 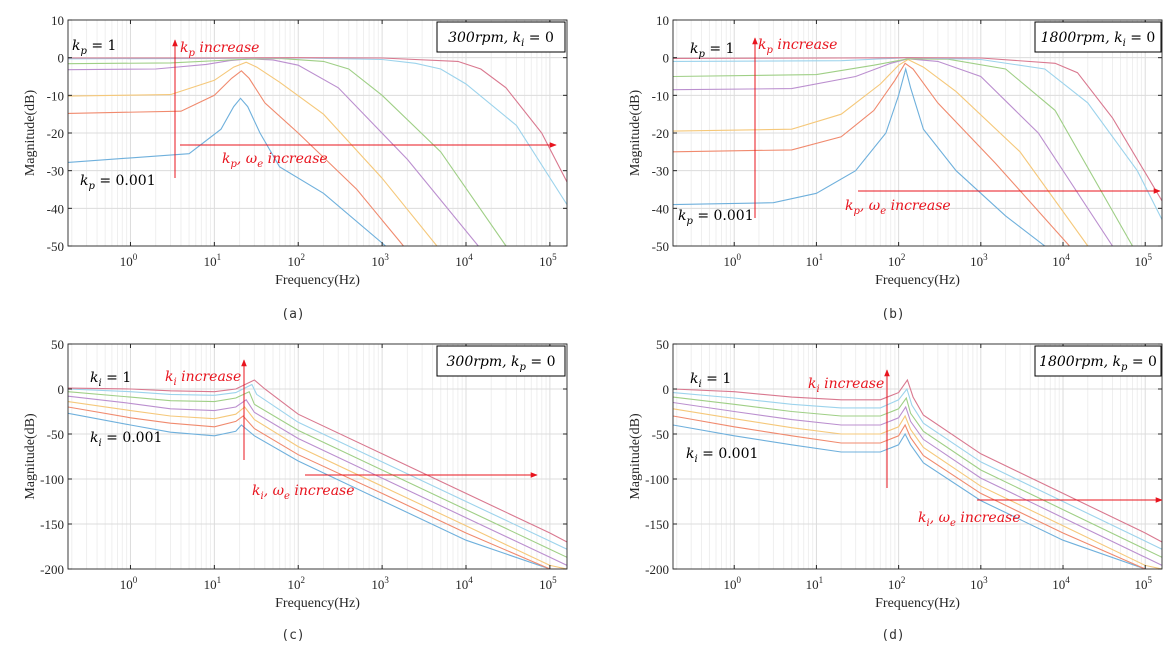 What do you see at coordinates (657, 479) in the screenshot?
I see `y-tick-label: -100` at bounding box center [657, 479].